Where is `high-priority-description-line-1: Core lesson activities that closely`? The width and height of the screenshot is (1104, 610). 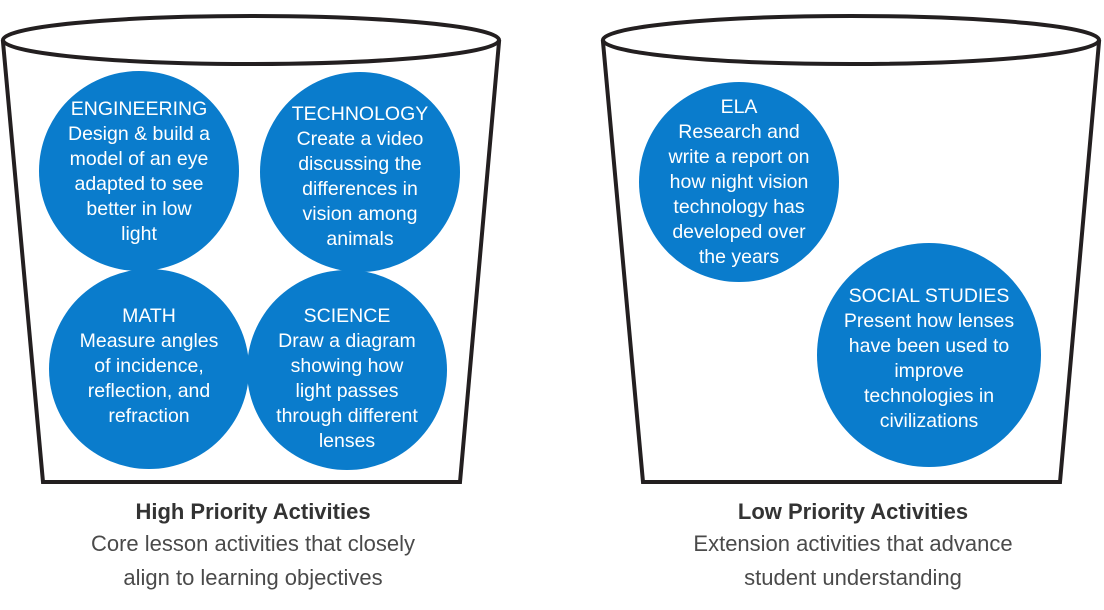
high-priority-description-line-1: Core lesson activities that closely is located at coordinates (253, 543).